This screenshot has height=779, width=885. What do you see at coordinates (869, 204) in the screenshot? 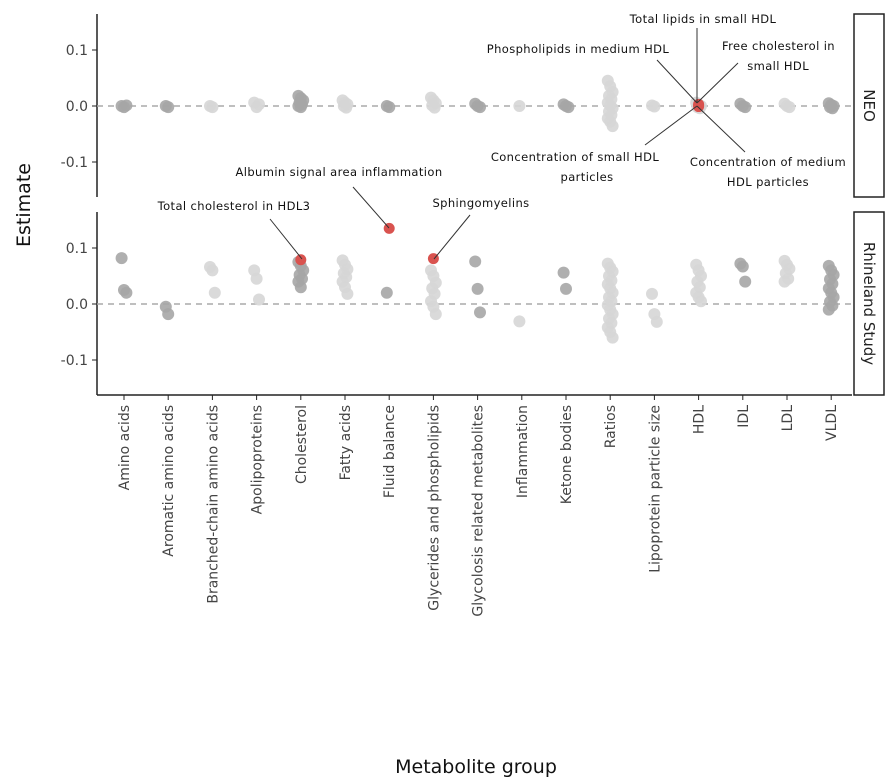
I see `strip-labels: NEO Rhineland Study` at bounding box center [869, 204].